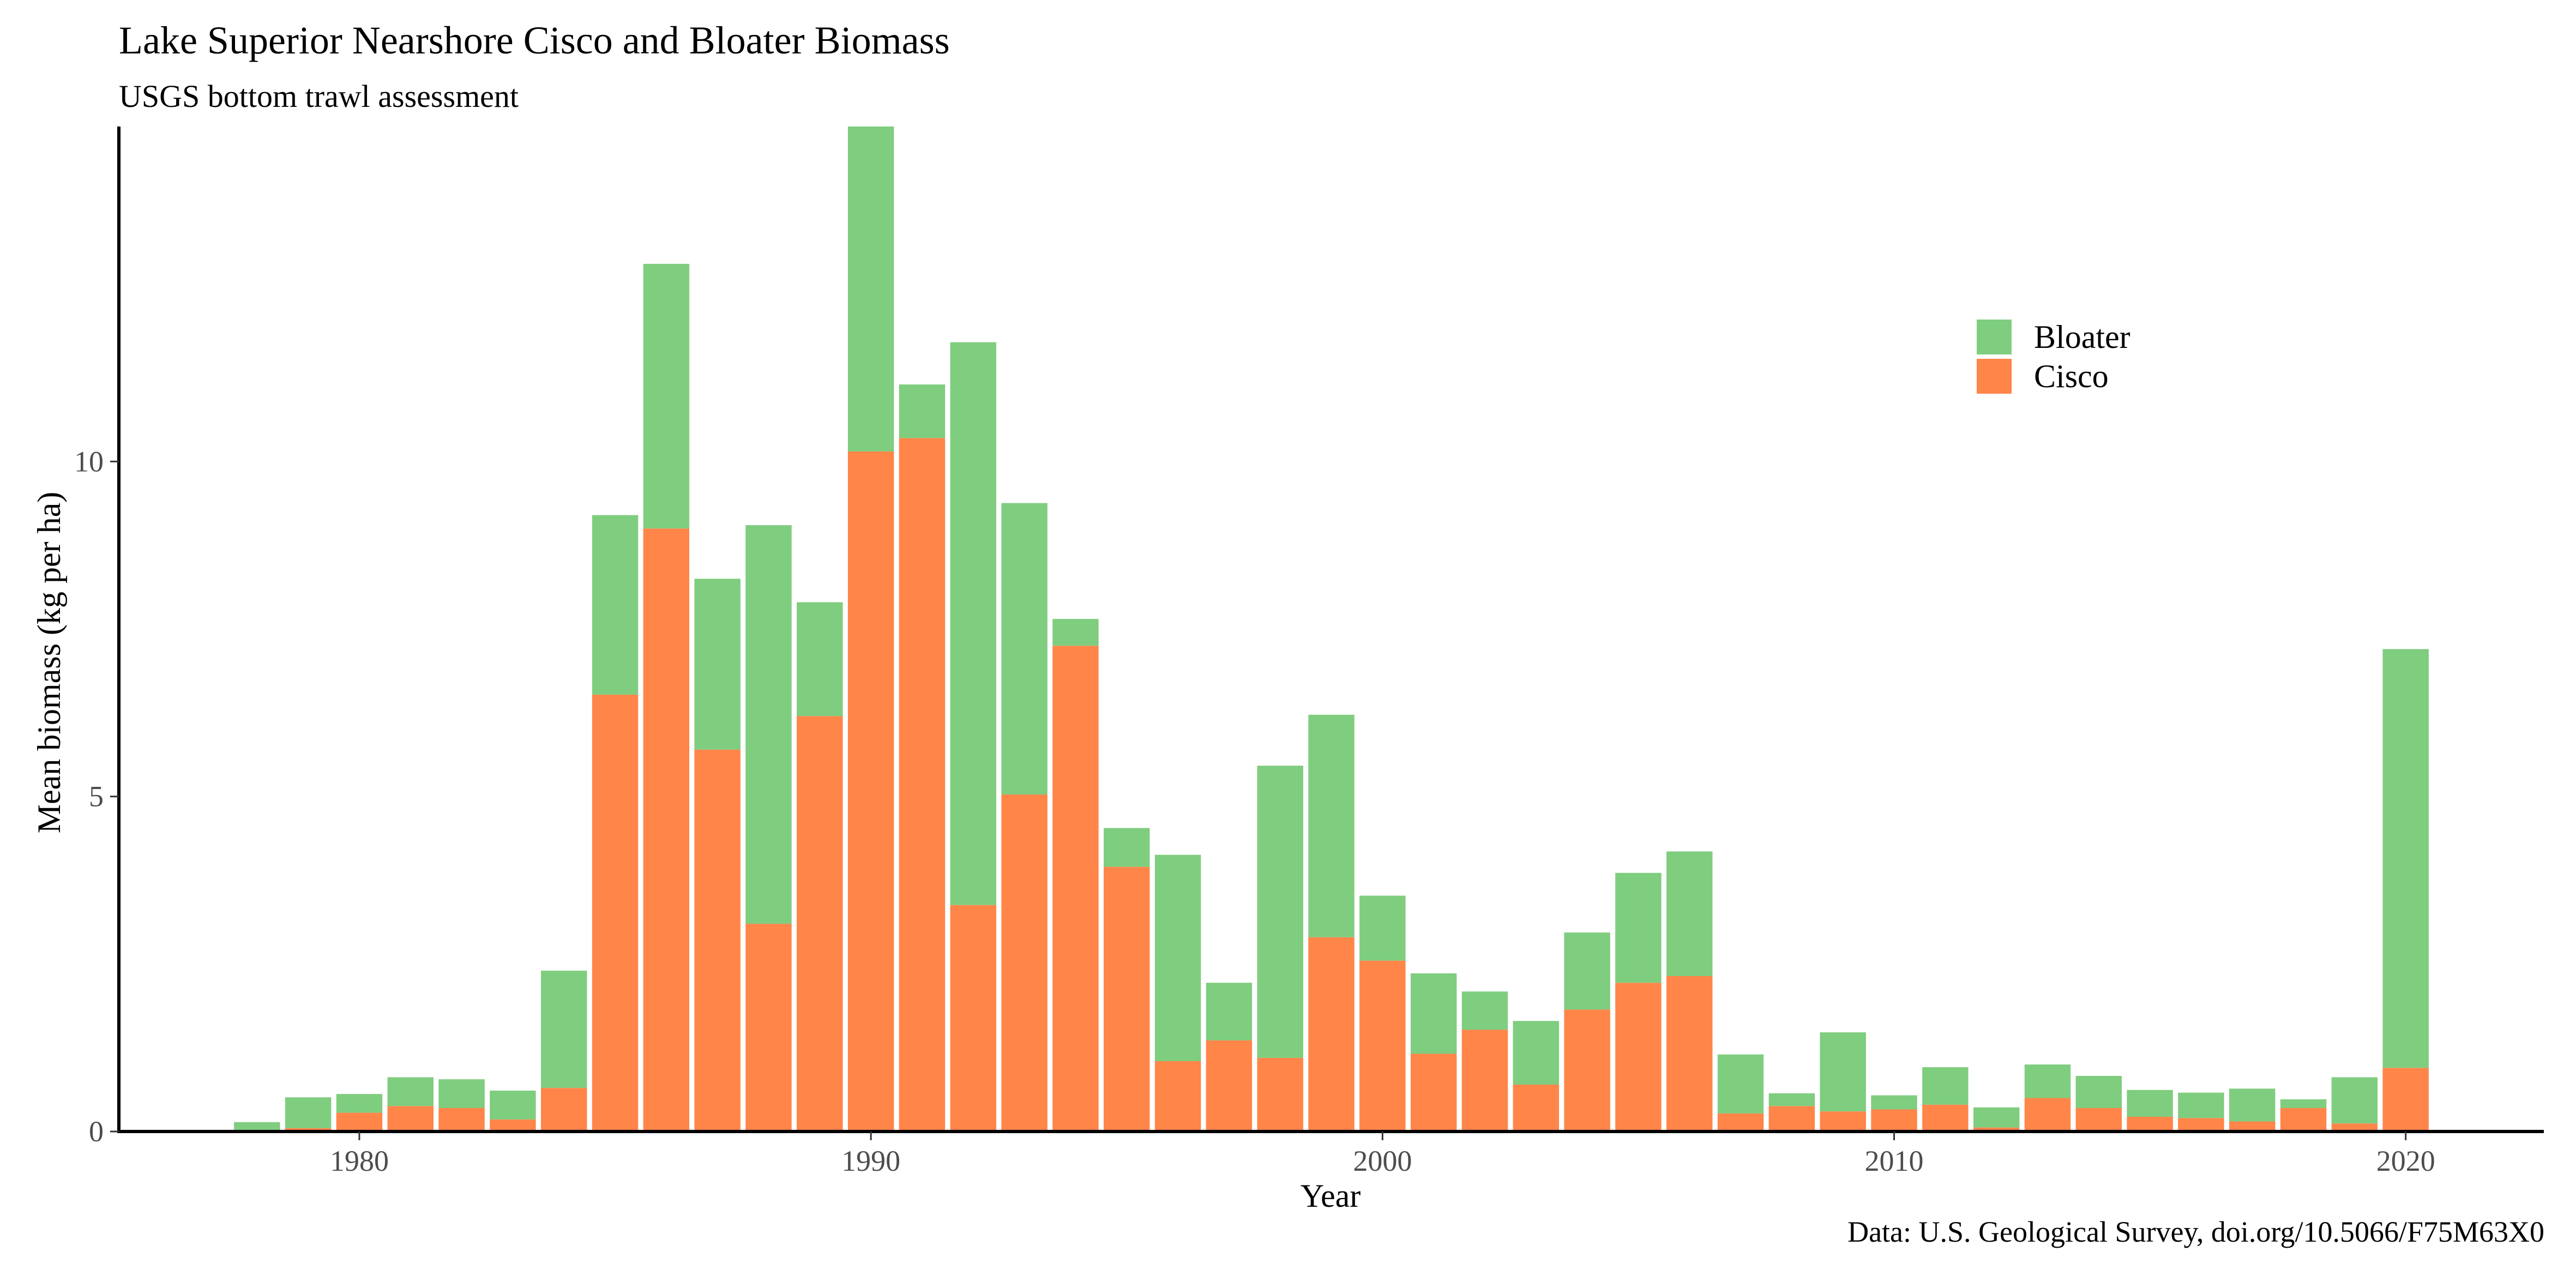  What do you see at coordinates (870, 791) in the screenshot?
I see `bar-cisco-1990` at bounding box center [870, 791].